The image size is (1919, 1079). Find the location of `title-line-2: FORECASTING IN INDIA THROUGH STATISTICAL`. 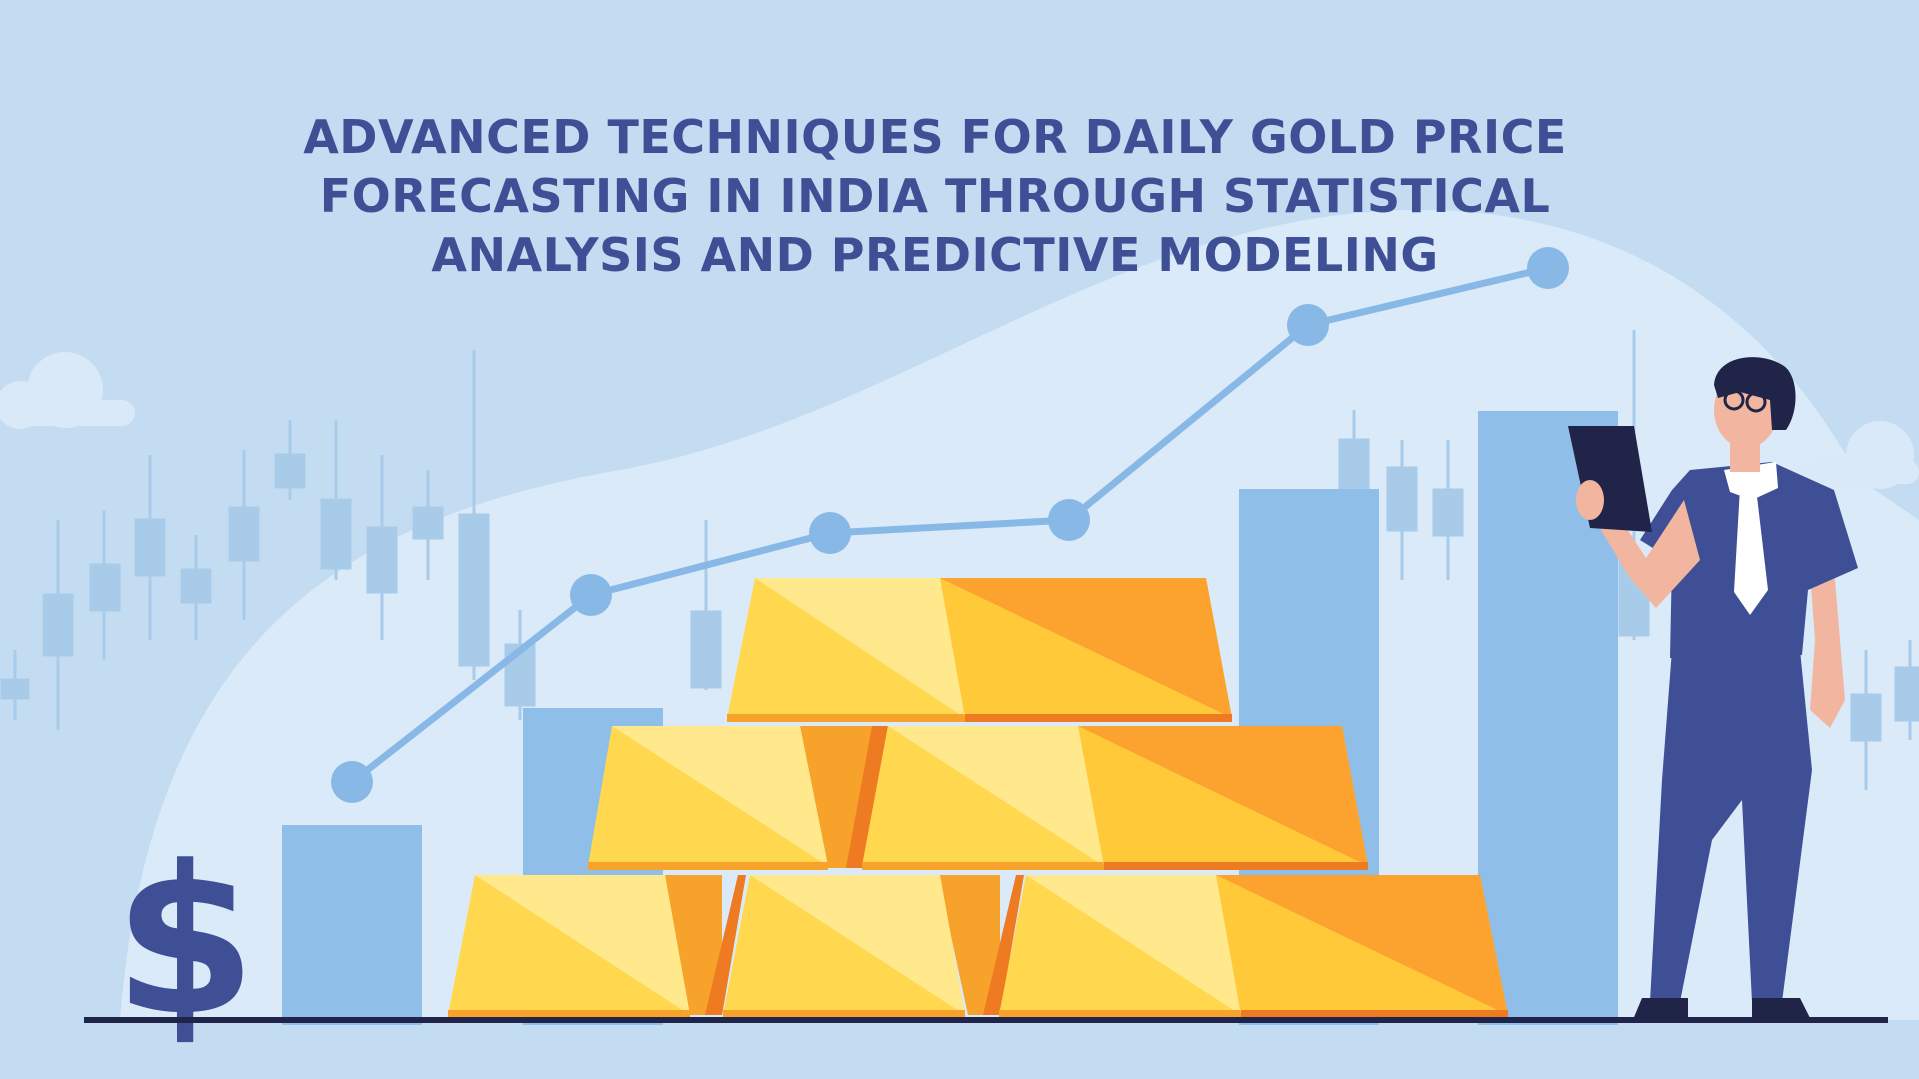

title-line-2: FORECASTING IN INDIA THROUGH STATISTICAL is located at coordinates (935, 196).